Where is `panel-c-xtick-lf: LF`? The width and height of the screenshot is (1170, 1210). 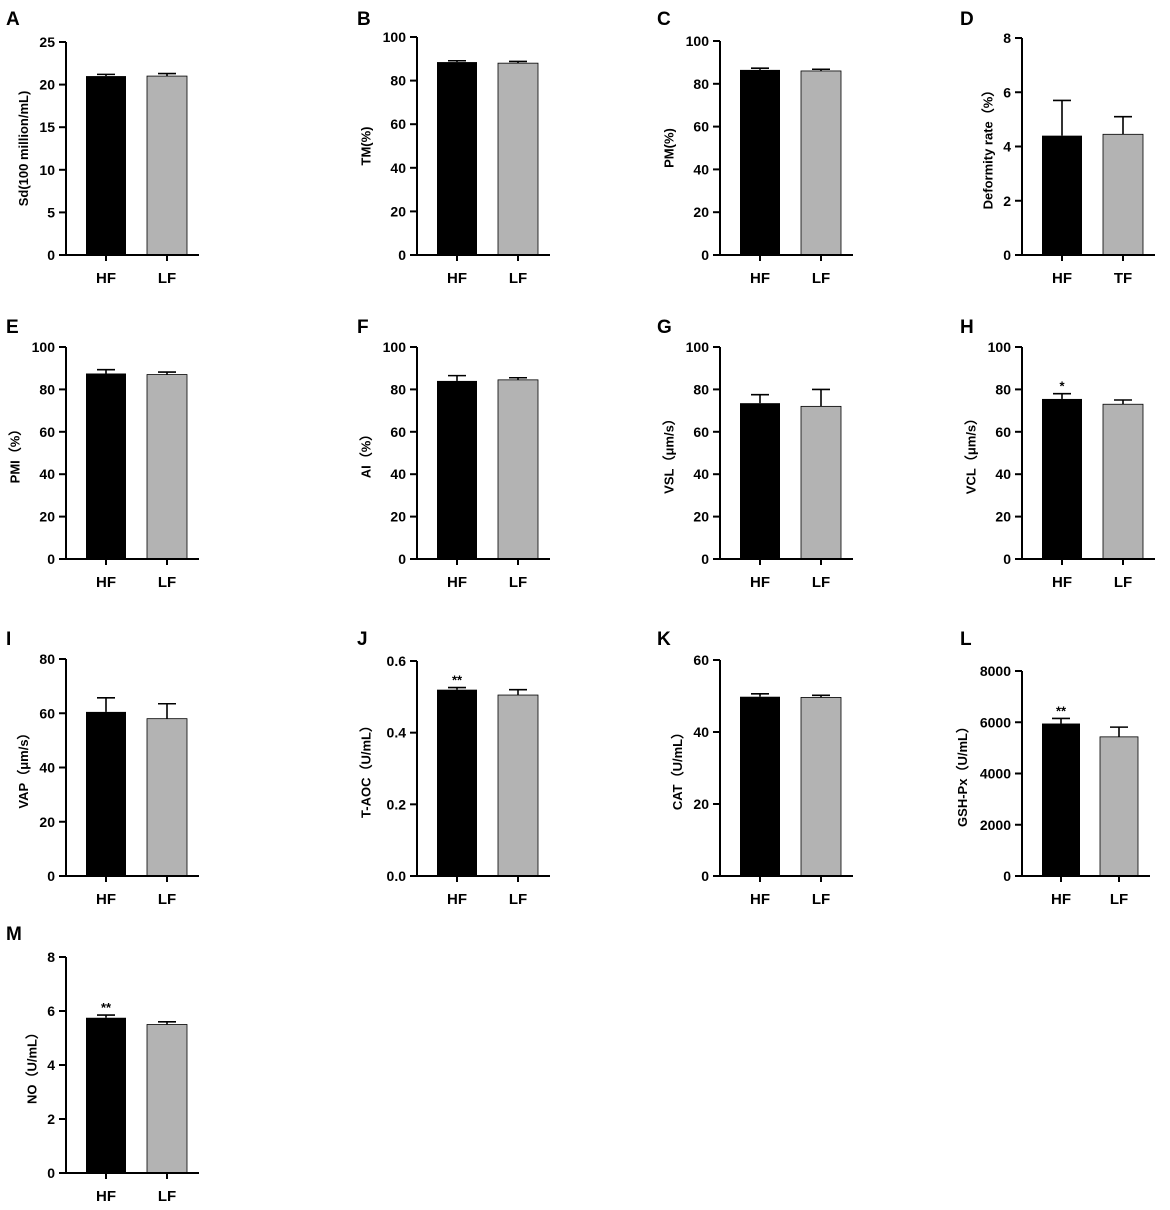
panel-c-xtick-lf: LF is located at coordinates (821, 278).